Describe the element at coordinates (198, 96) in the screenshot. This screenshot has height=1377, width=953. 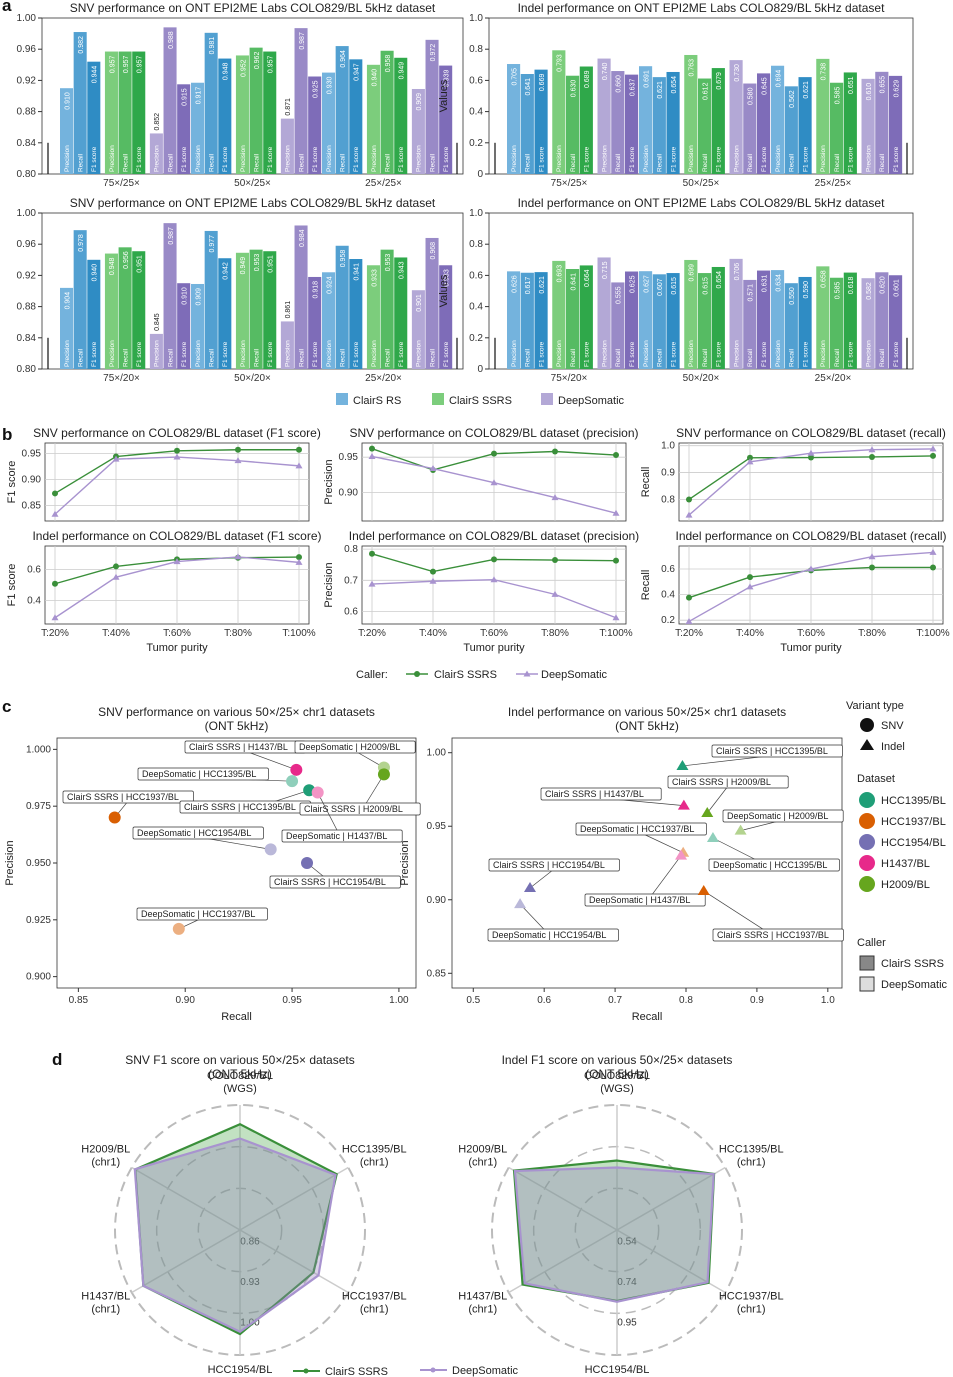
I see `value-label: 0.917` at that location.